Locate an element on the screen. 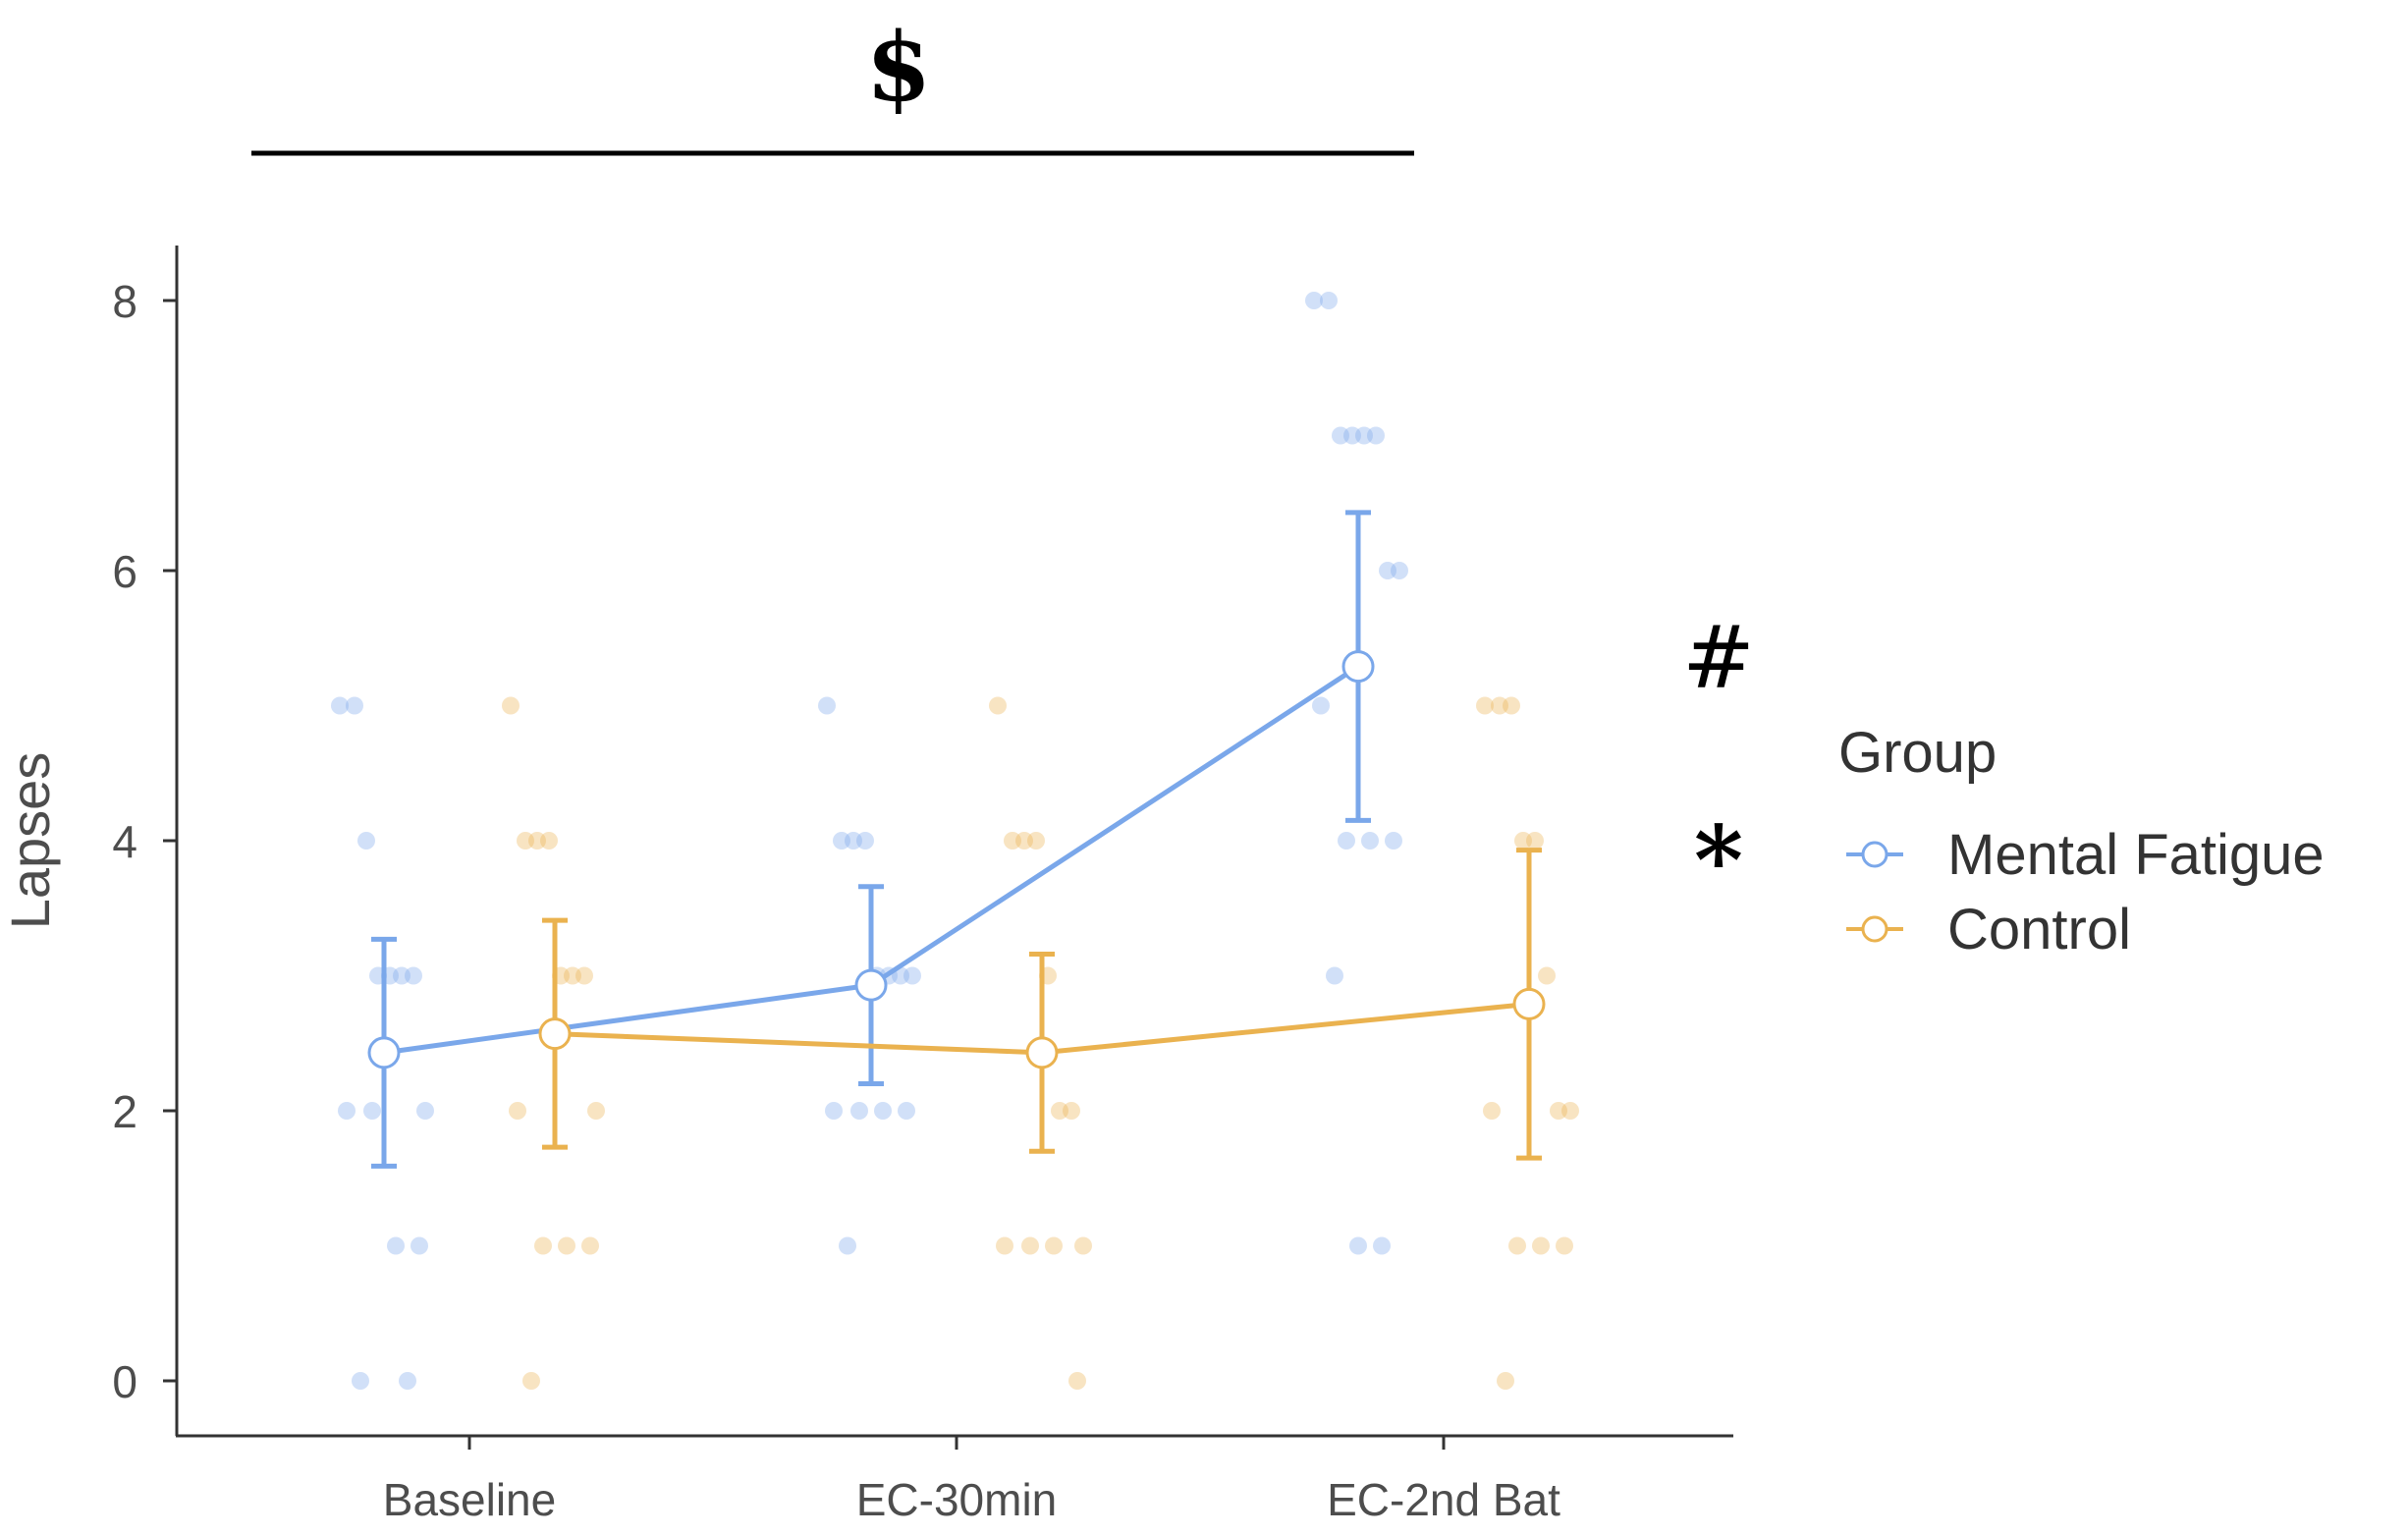 The width and height of the screenshot is (2408, 1536). asterisk-annotation: * is located at coordinates (1719, 861).